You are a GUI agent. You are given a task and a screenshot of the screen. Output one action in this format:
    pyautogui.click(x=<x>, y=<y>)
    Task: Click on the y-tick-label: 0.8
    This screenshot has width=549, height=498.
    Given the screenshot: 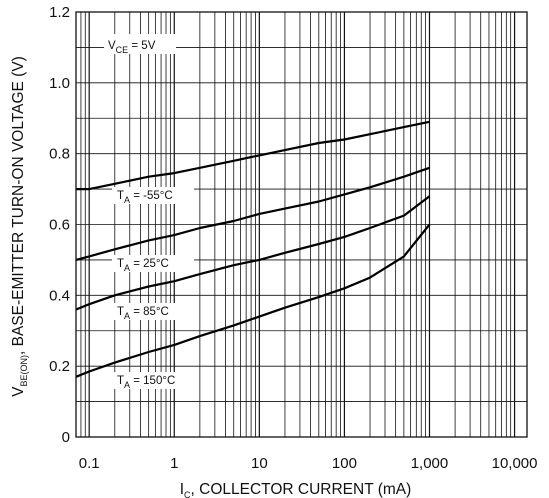 What is the action you would take?
    pyautogui.click(x=59, y=154)
    